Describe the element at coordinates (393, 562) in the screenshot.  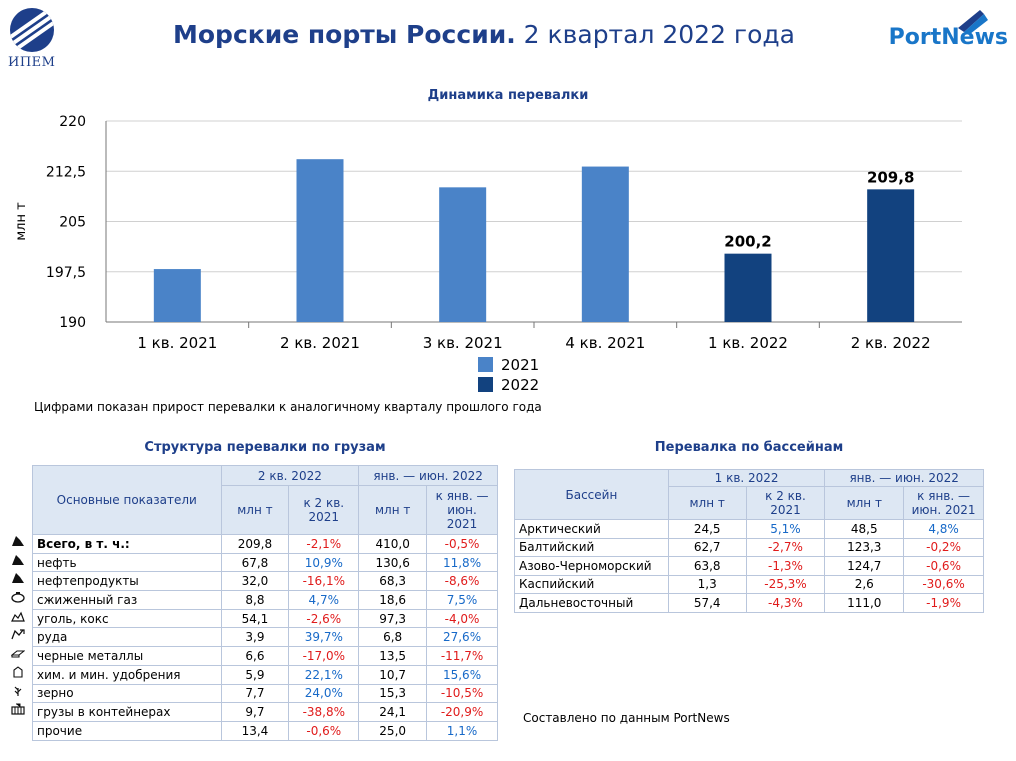
I see `row-volume-h: 130,6` at that location.